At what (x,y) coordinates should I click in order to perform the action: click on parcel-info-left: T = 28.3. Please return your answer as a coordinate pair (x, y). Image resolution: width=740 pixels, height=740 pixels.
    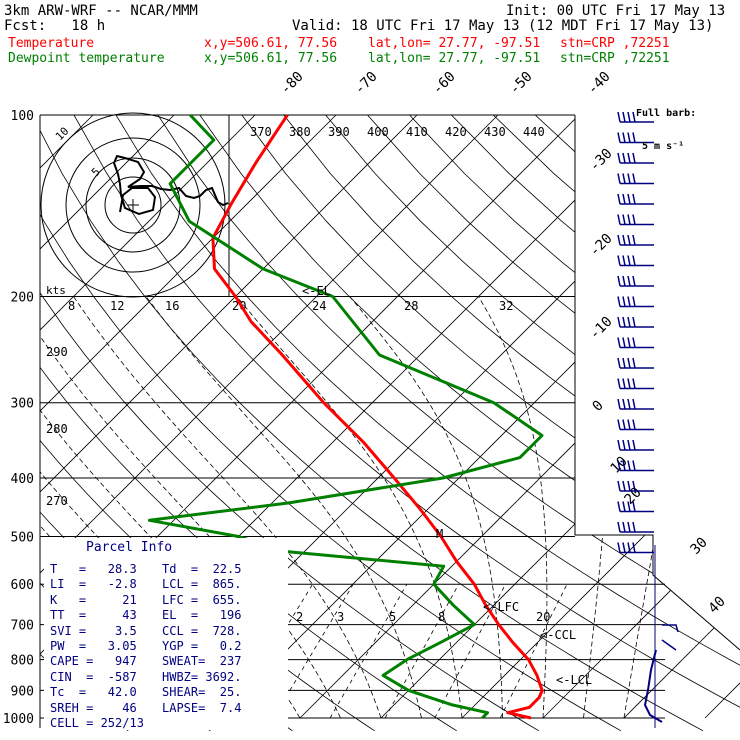
    Looking at the image, I should click on (93, 569).